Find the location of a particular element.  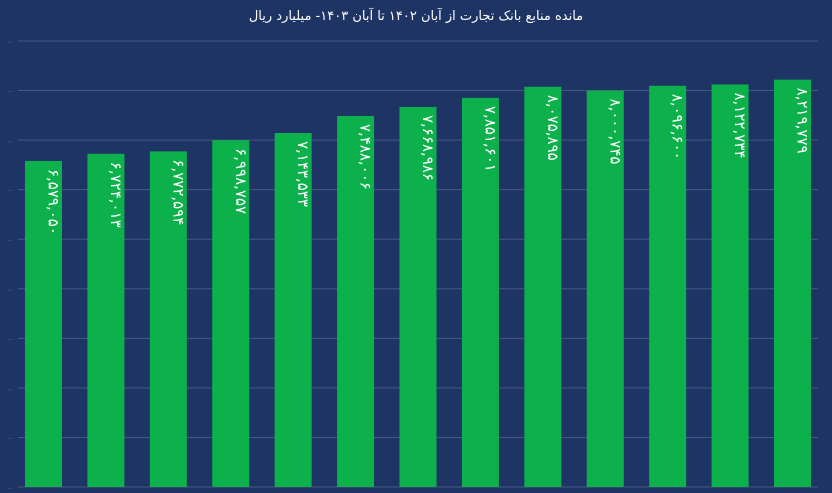

bar-value-label: ۶,۷۷۲,۵۹۴ is located at coordinates (178, 192).